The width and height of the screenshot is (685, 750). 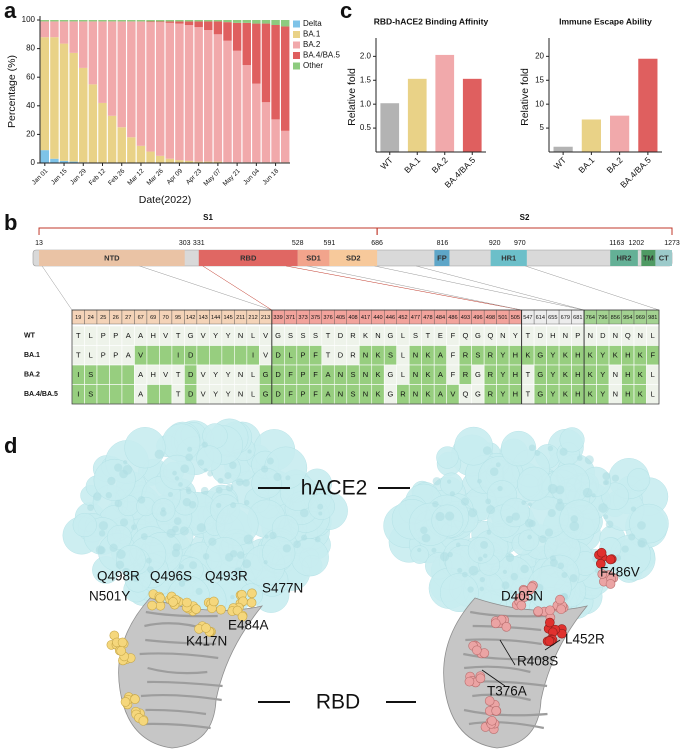 I want to click on residue: D, so click(x=191, y=394).